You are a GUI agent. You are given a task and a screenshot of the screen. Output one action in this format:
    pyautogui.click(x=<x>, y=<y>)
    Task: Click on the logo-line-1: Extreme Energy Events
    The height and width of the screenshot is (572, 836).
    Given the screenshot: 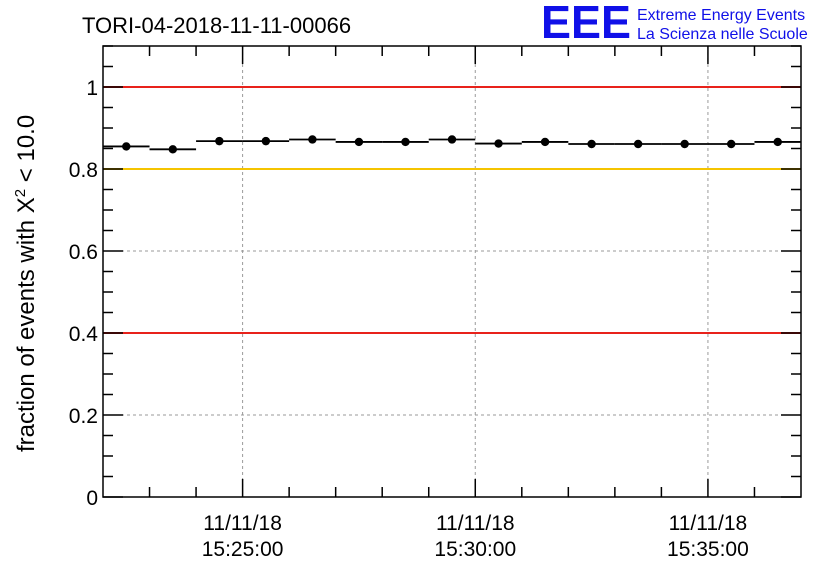 What is the action you would take?
    pyautogui.click(x=721, y=15)
    